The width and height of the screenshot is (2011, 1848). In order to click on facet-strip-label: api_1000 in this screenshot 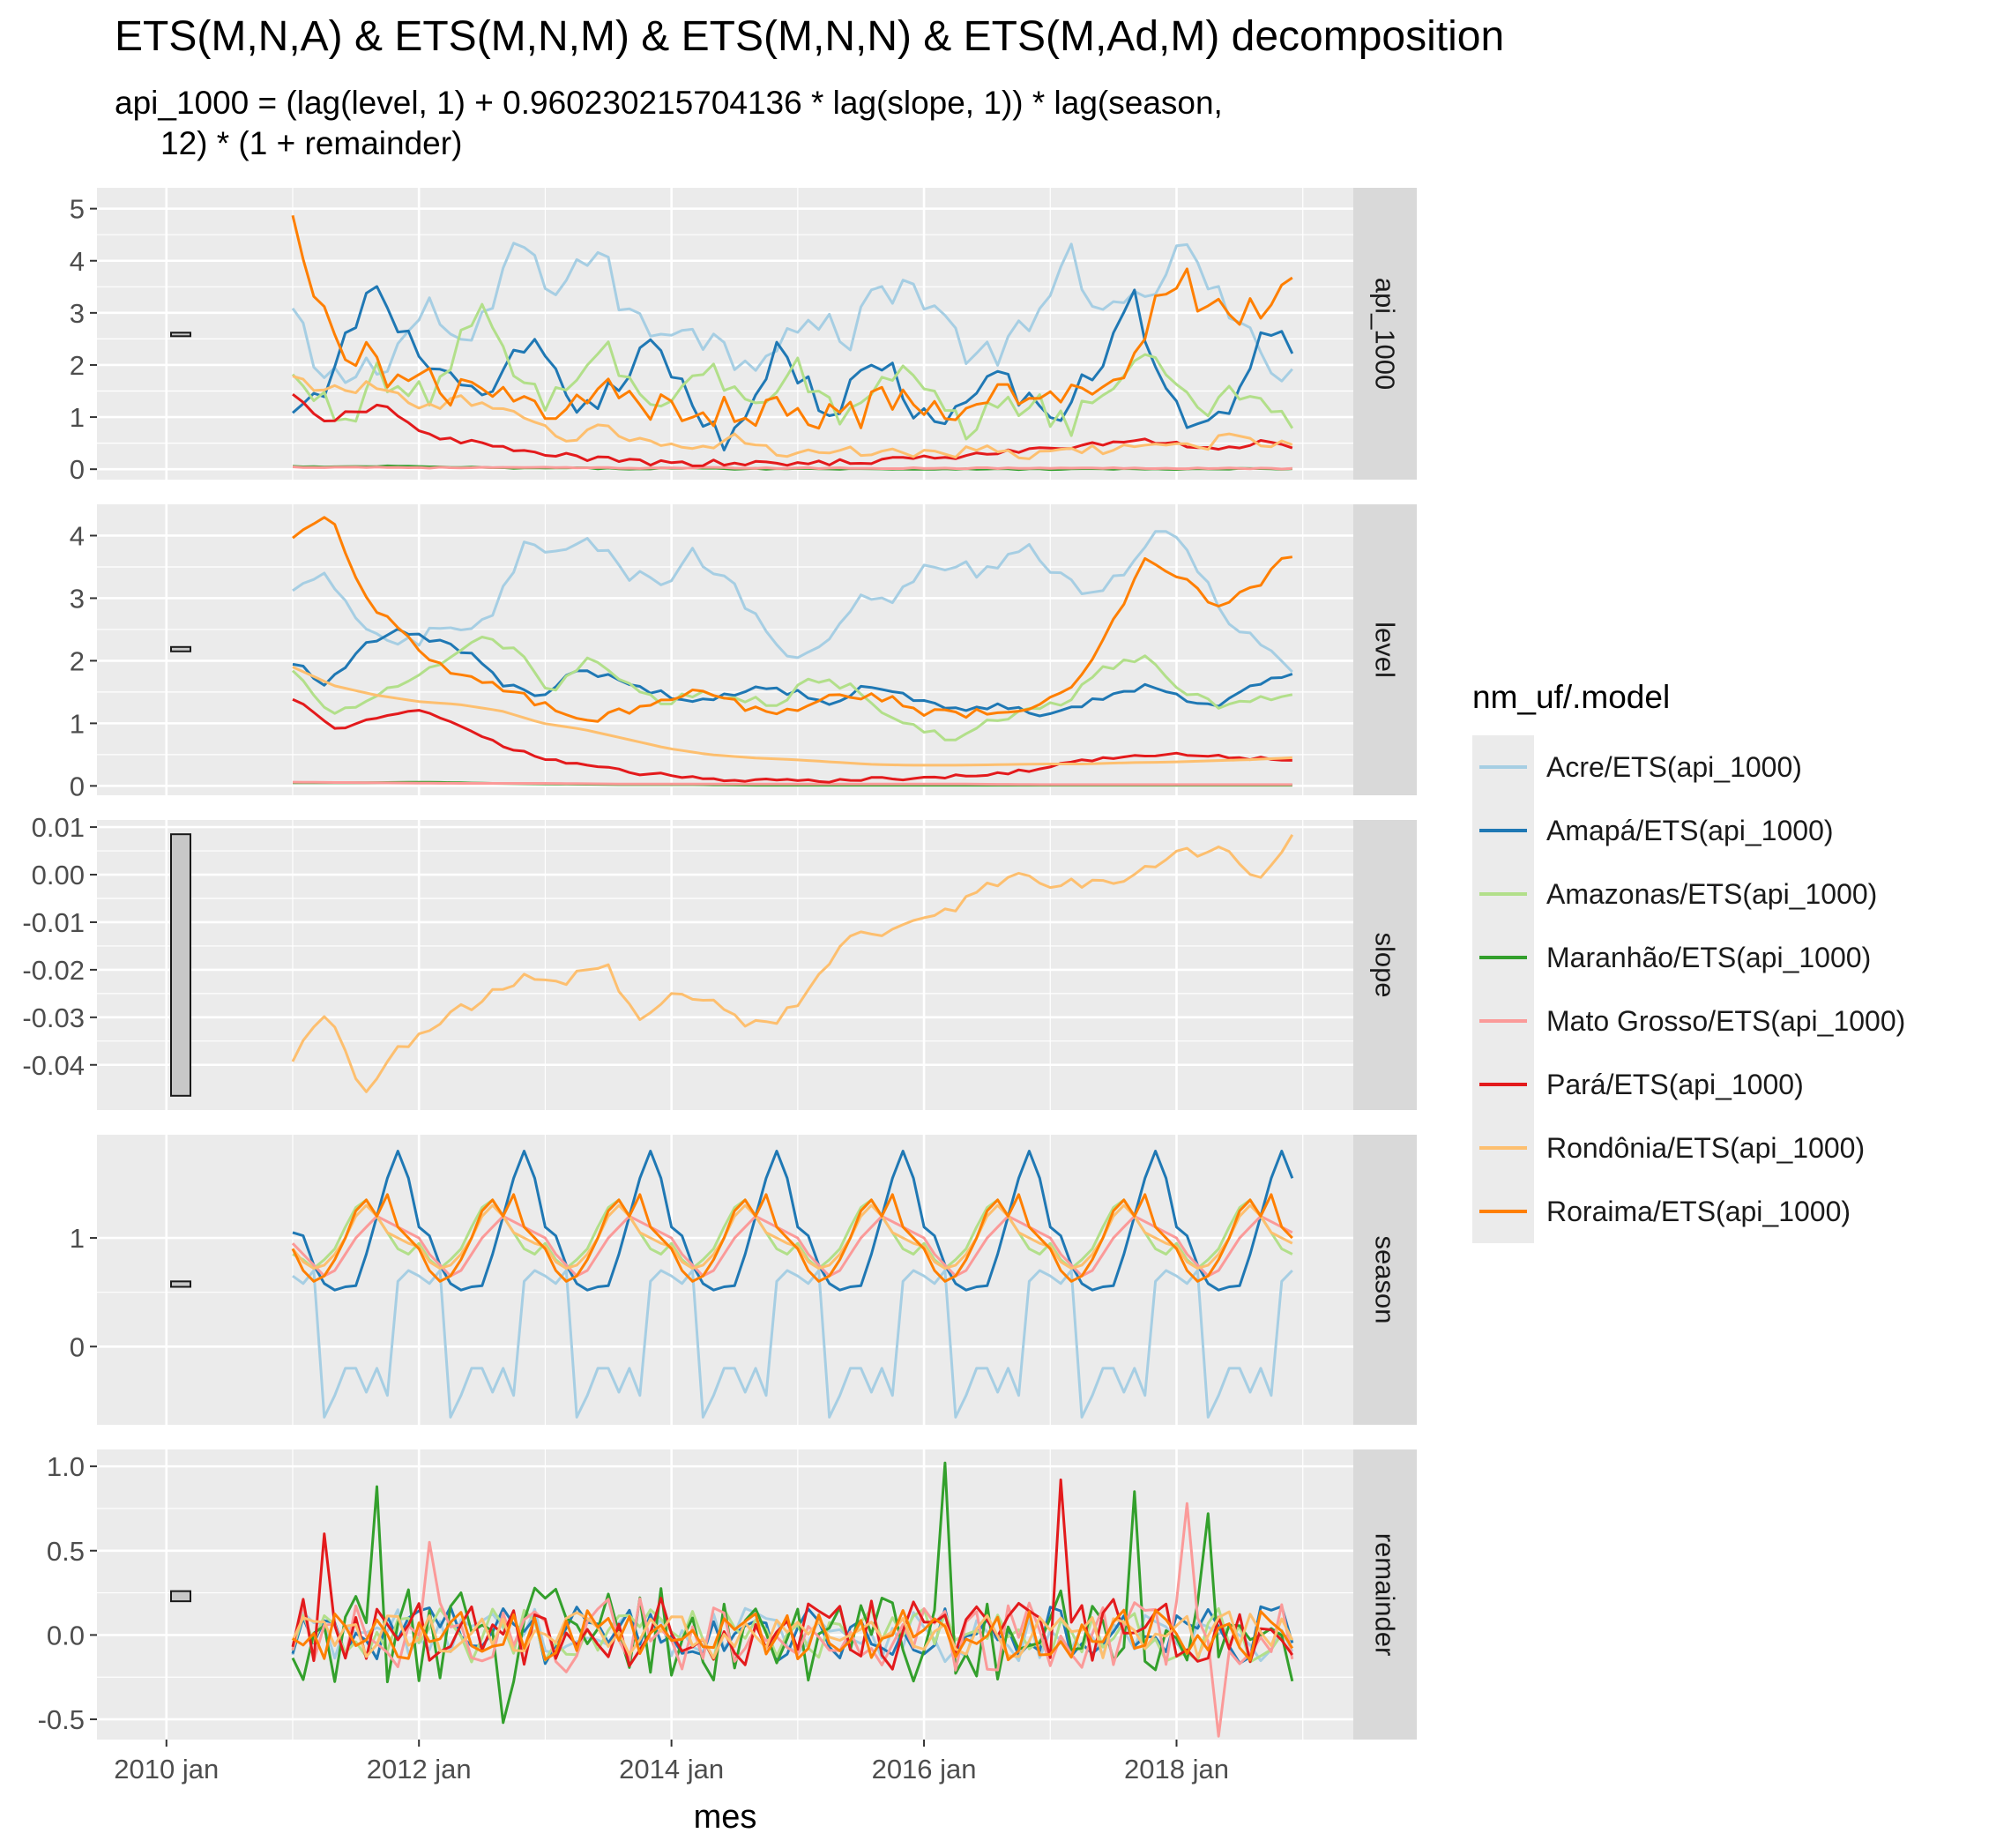, I will do `click(1385, 334)`.